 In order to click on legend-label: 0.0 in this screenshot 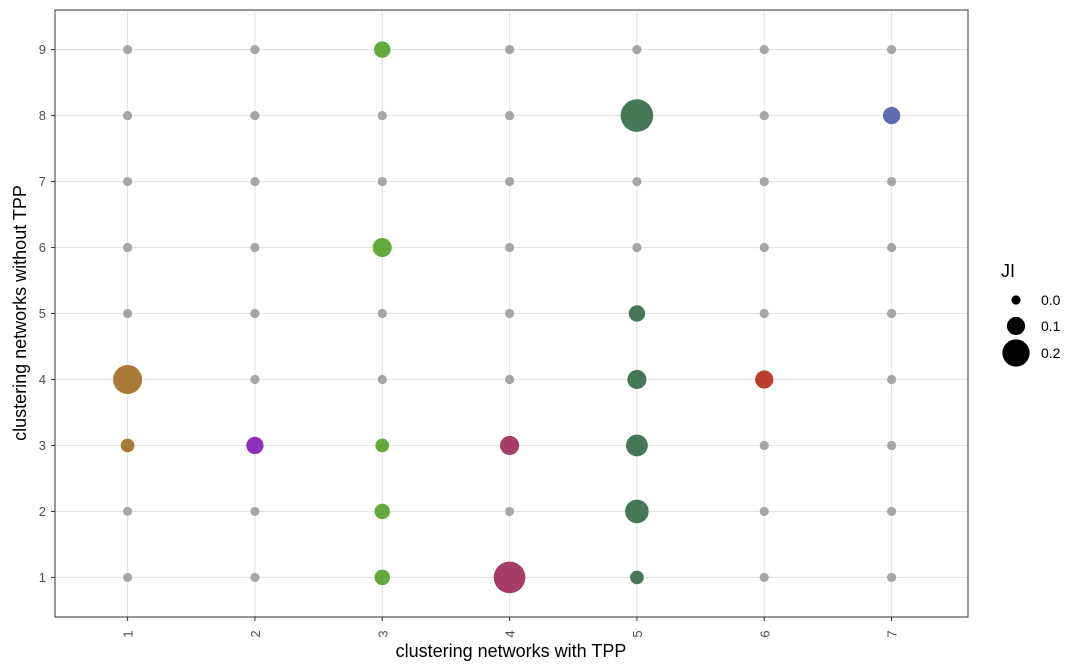, I will do `click(1051, 300)`.